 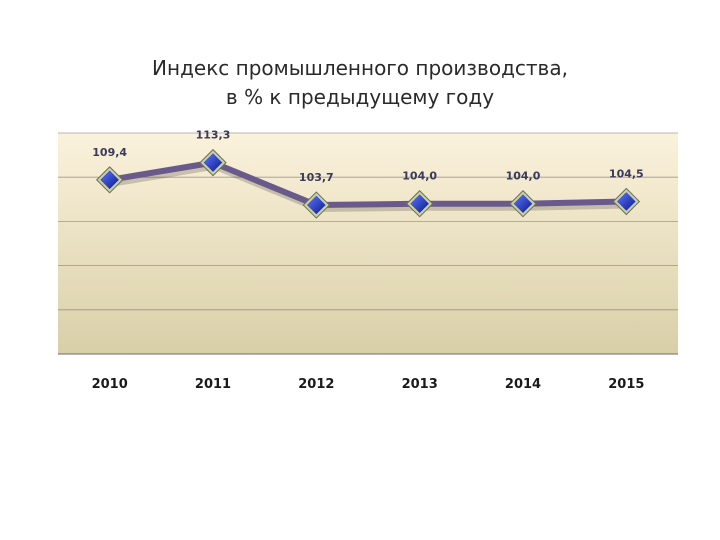 What do you see at coordinates (213, 135) in the screenshot?
I see `data-label: 113,3` at bounding box center [213, 135].